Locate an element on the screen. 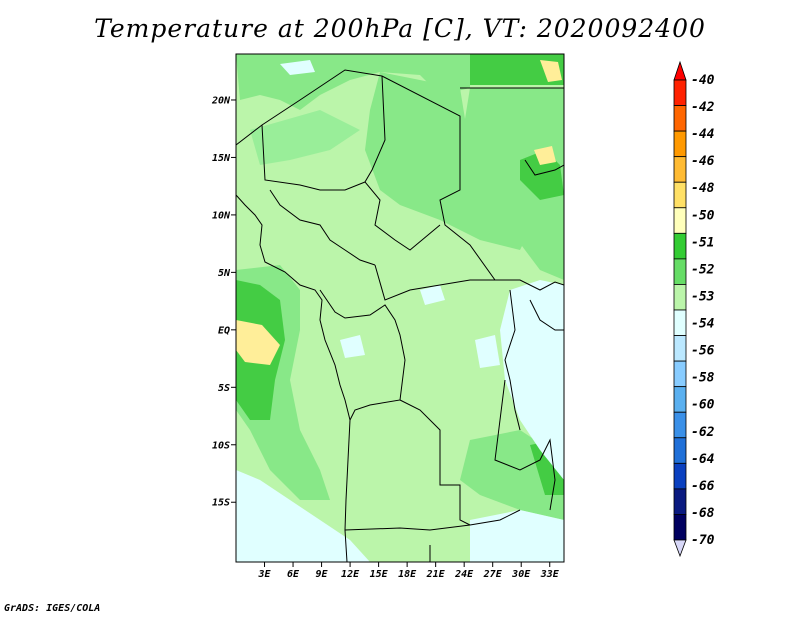 This screenshot has height=618, width=800. border-north is located at coordinates (400, 180).